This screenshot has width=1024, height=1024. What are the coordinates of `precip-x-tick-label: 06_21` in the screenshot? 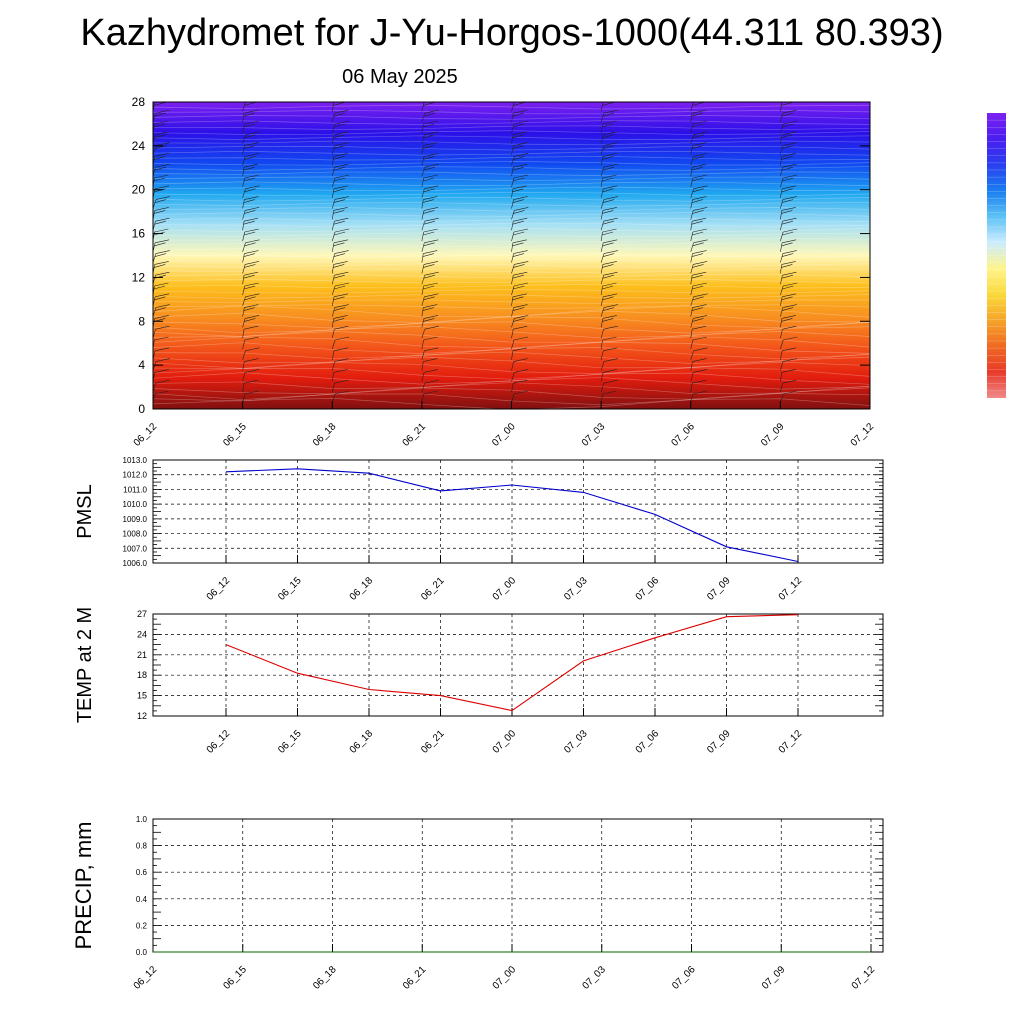 It's located at (415, 978).